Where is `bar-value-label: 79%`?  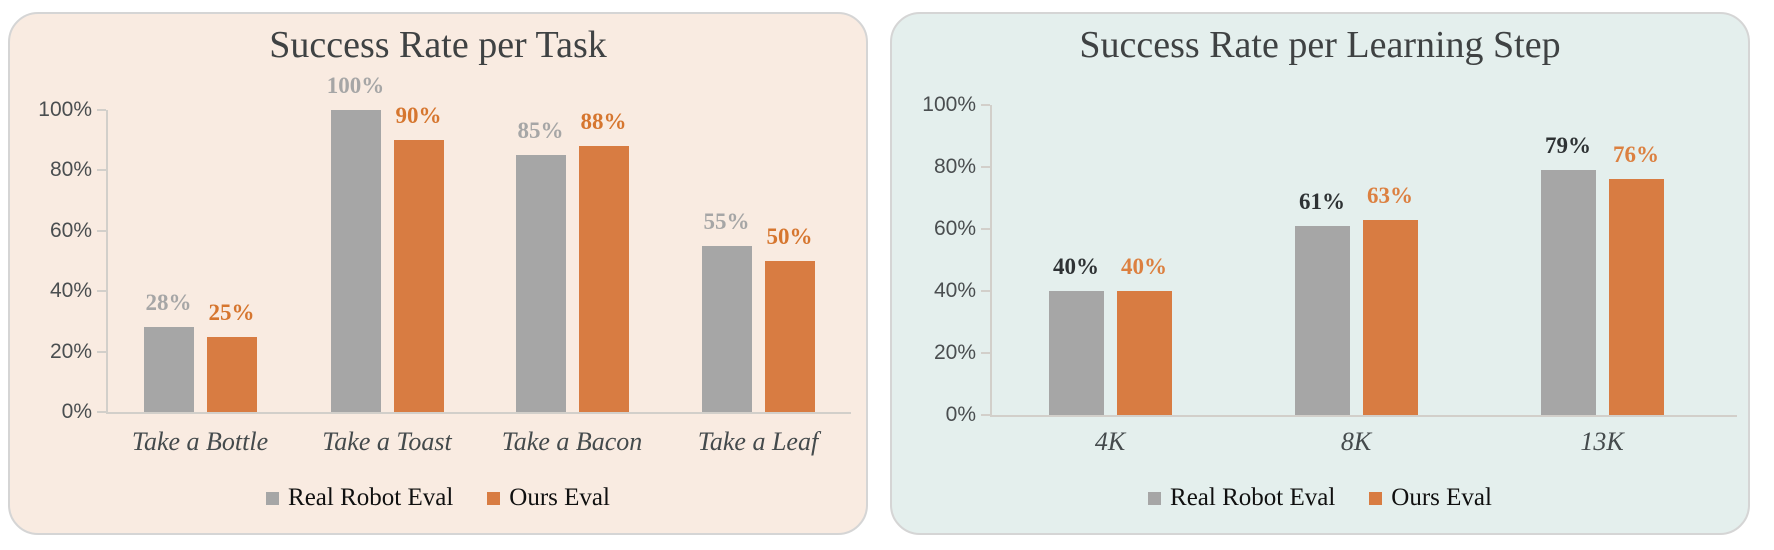 bar-value-label: 79% is located at coordinates (1568, 146).